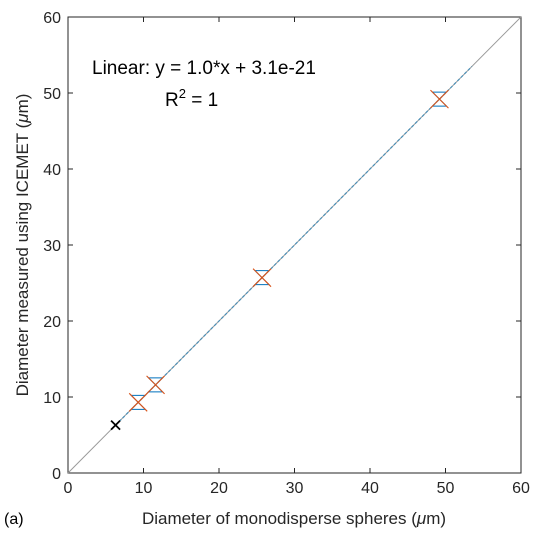  I want to click on r-squared-annotation: R2 = 1, so click(191, 98).